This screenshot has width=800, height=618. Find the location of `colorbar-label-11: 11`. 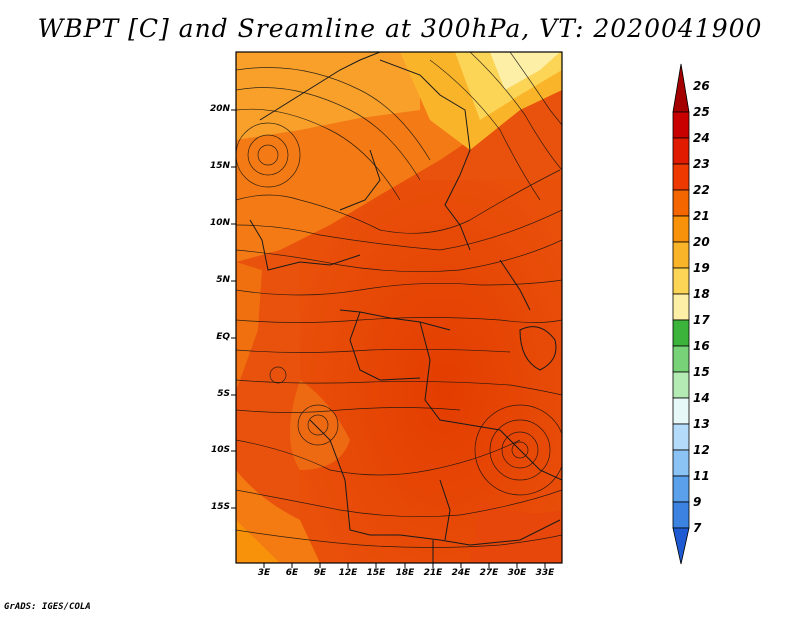

colorbar-label-11: 11 is located at coordinates (701, 476).